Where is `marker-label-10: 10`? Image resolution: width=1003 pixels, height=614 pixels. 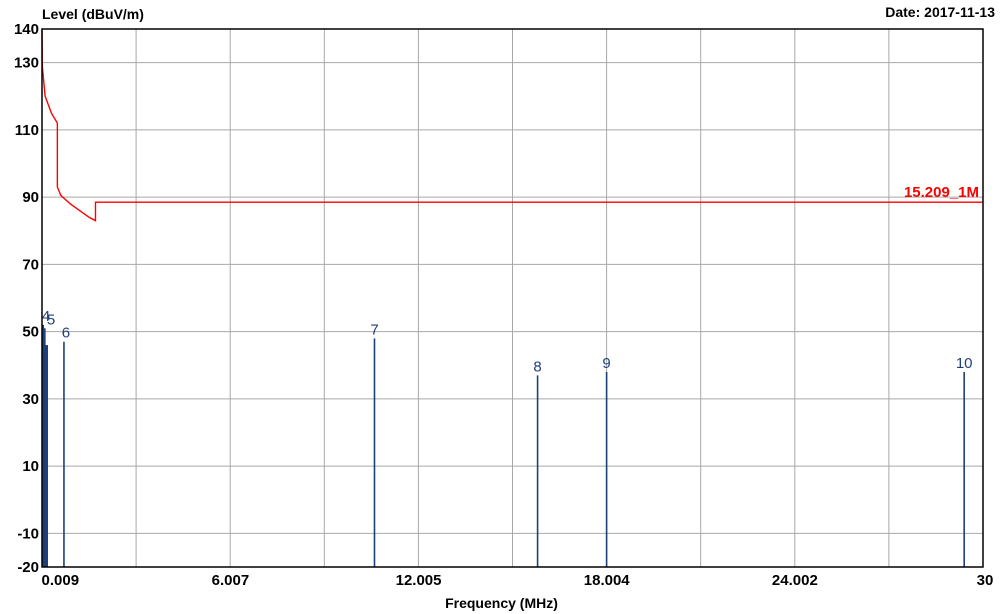 marker-label-10: 10 is located at coordinates (964, 363).